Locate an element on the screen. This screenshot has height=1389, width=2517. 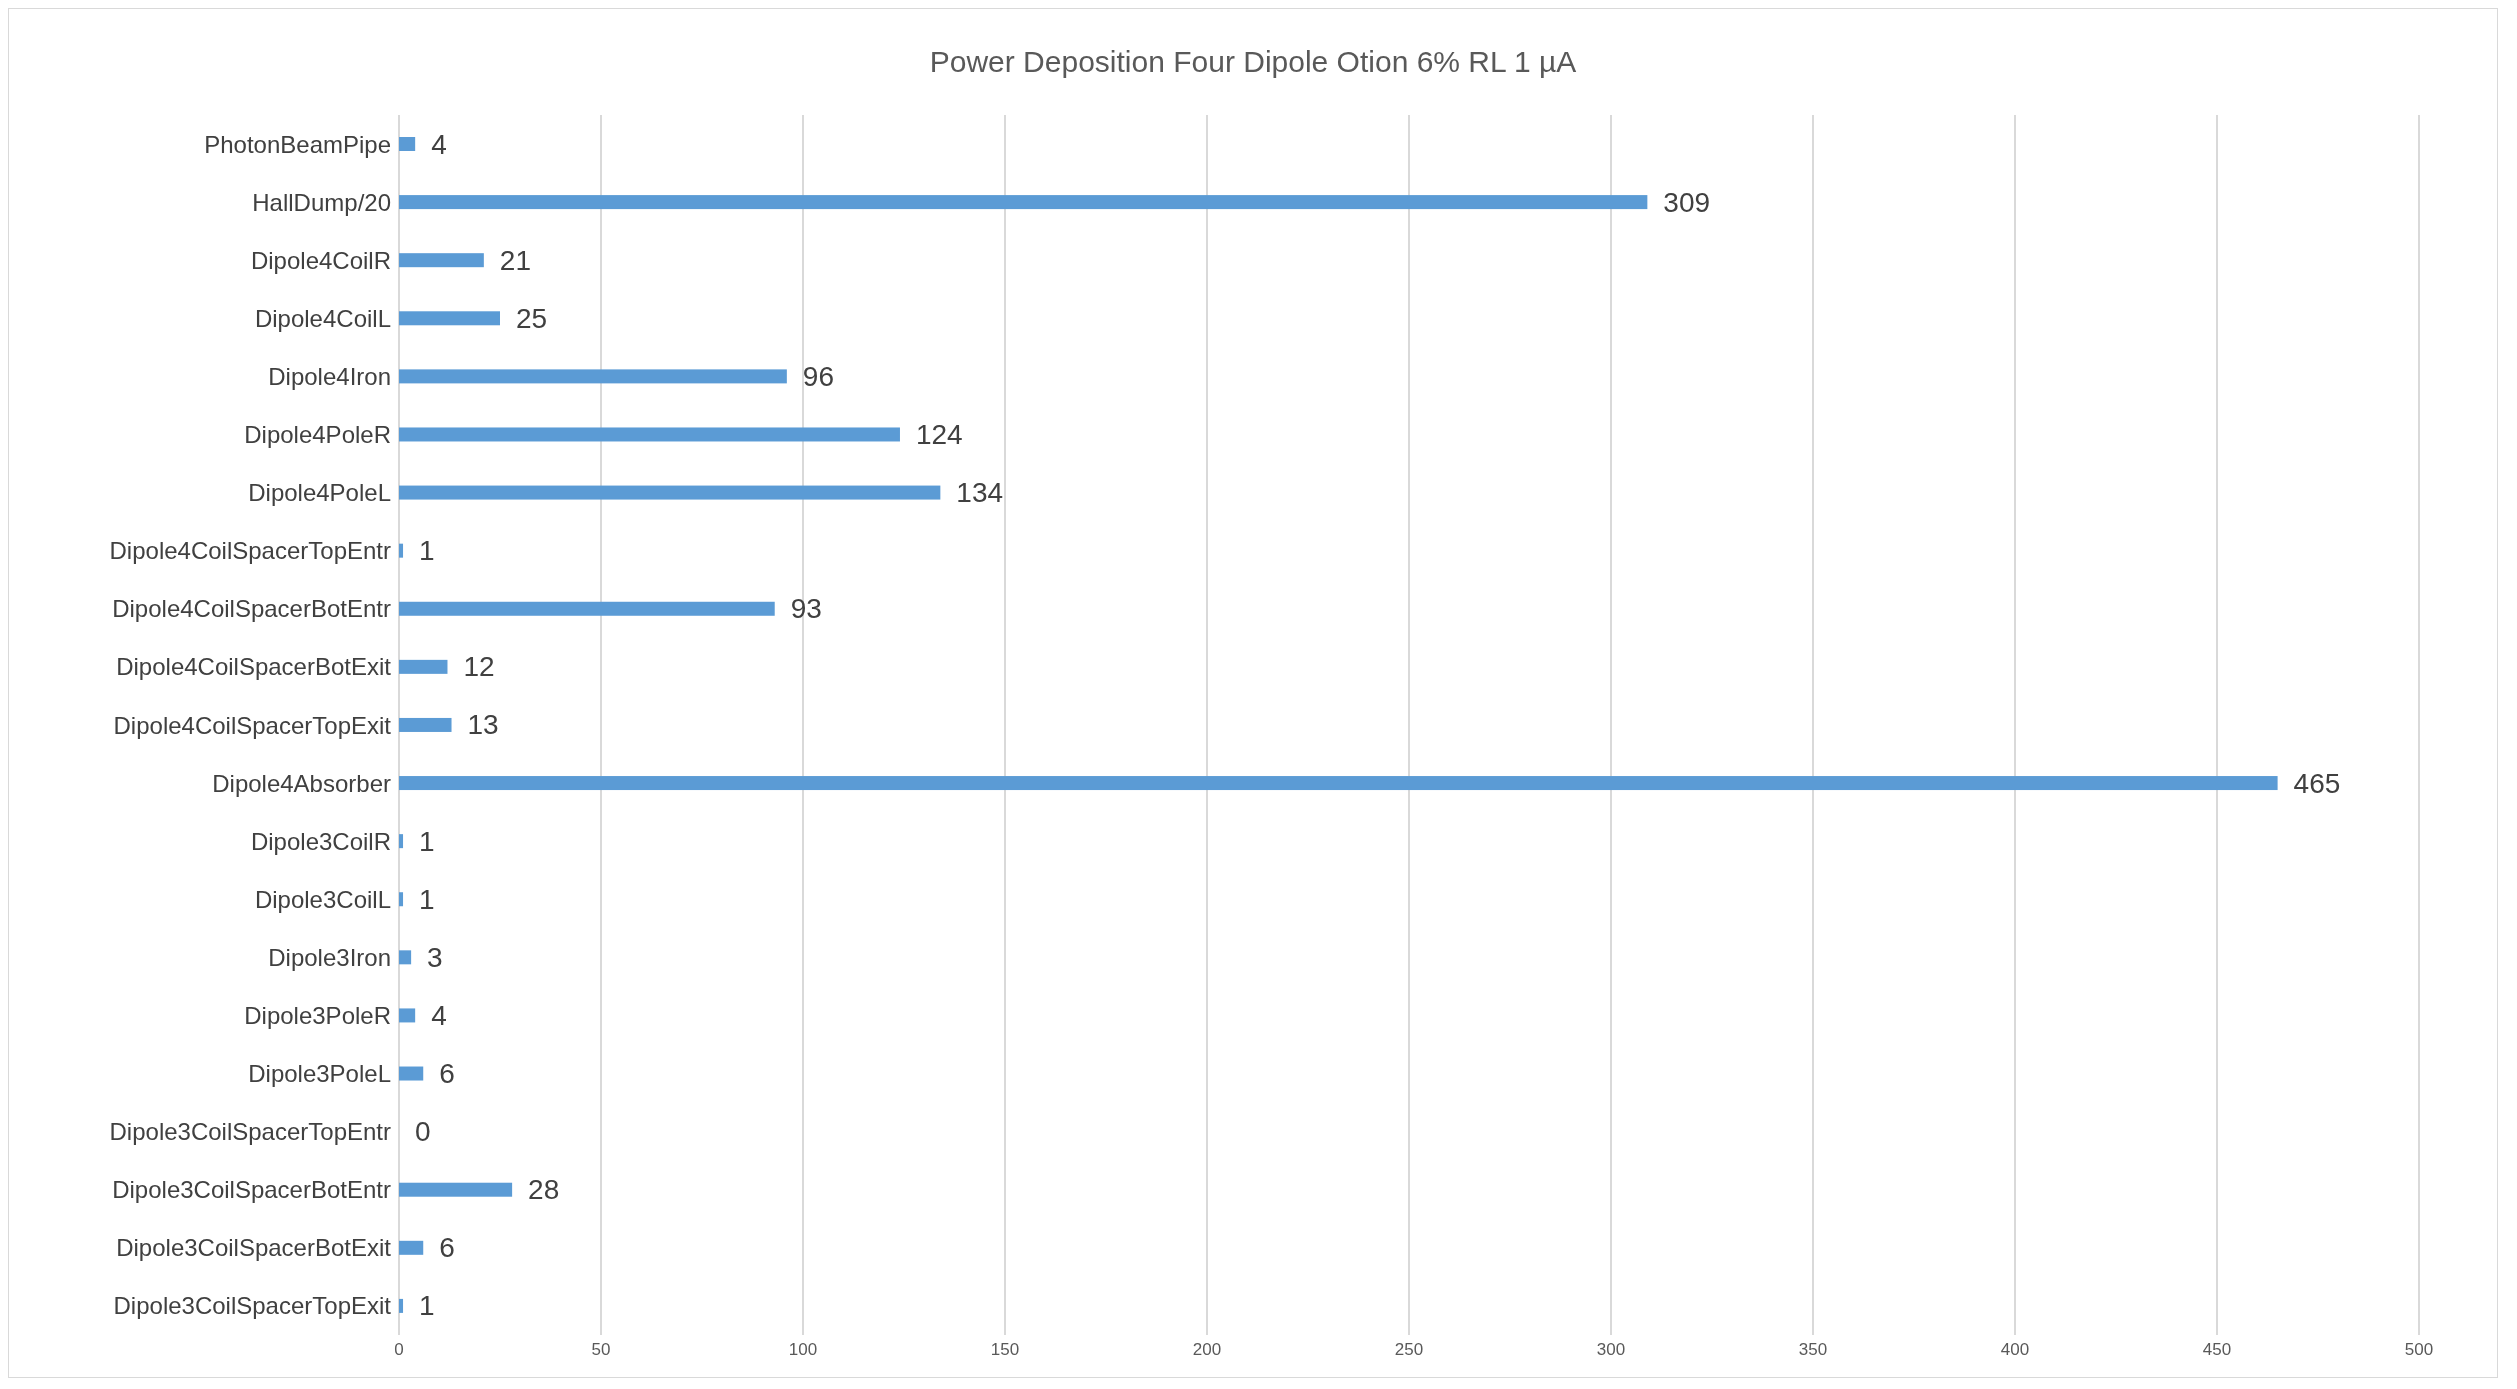
y-tick-label: Dipole4Absorber is located at coordinates (301, 783).